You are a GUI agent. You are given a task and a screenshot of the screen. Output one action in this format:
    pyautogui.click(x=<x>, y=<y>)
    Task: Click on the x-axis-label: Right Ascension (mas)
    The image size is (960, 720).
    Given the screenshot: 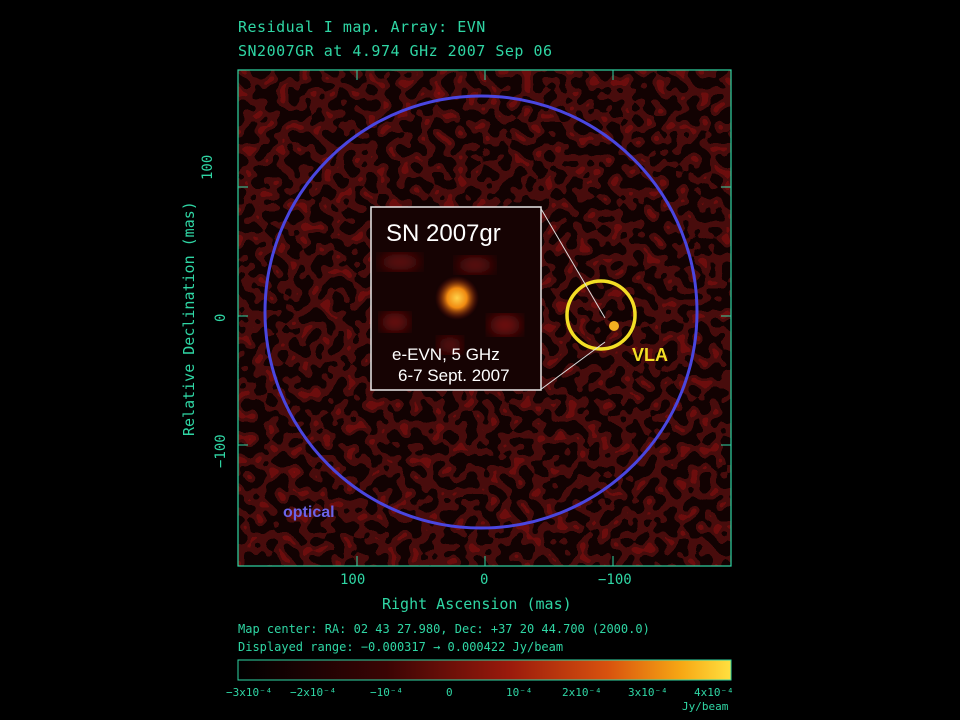 What is the action you would take?
    pyautogui.click(x=477, y=604)
    